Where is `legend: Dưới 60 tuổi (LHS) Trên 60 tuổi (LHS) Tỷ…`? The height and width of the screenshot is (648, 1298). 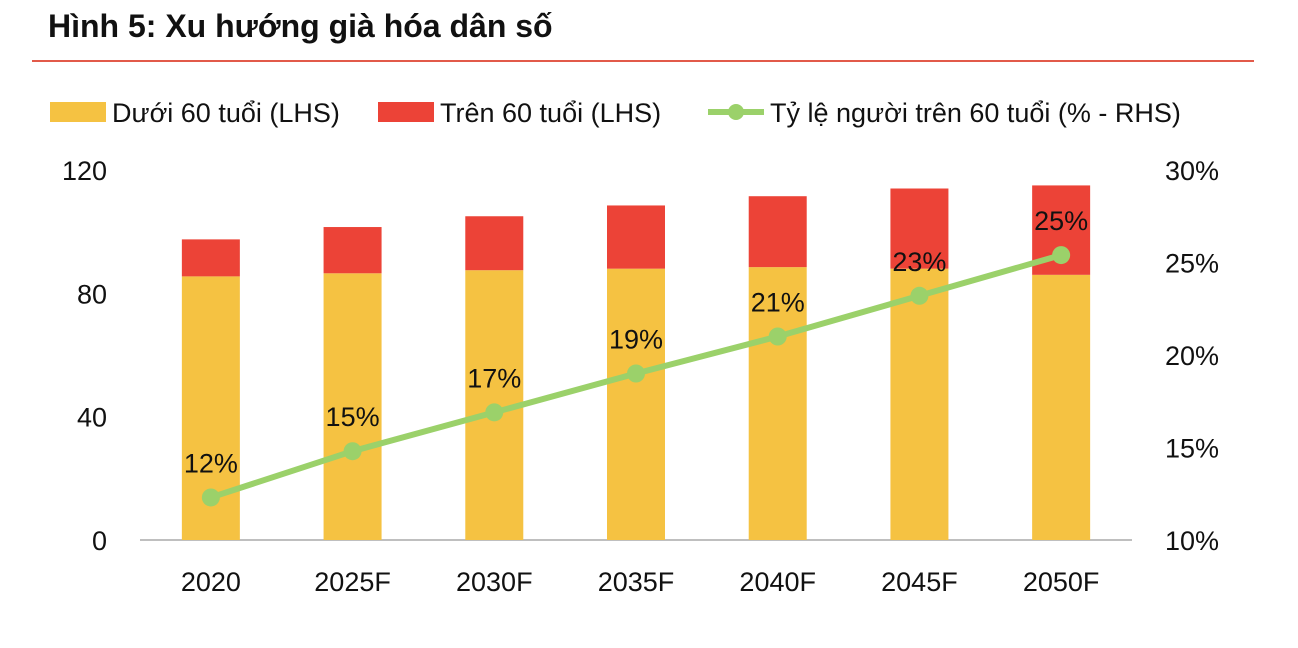 legend: Dưới 60 tuổi (LHS) Trên 60 tuổi (LHS) Tỷ… is located at coordinates (615, 113).